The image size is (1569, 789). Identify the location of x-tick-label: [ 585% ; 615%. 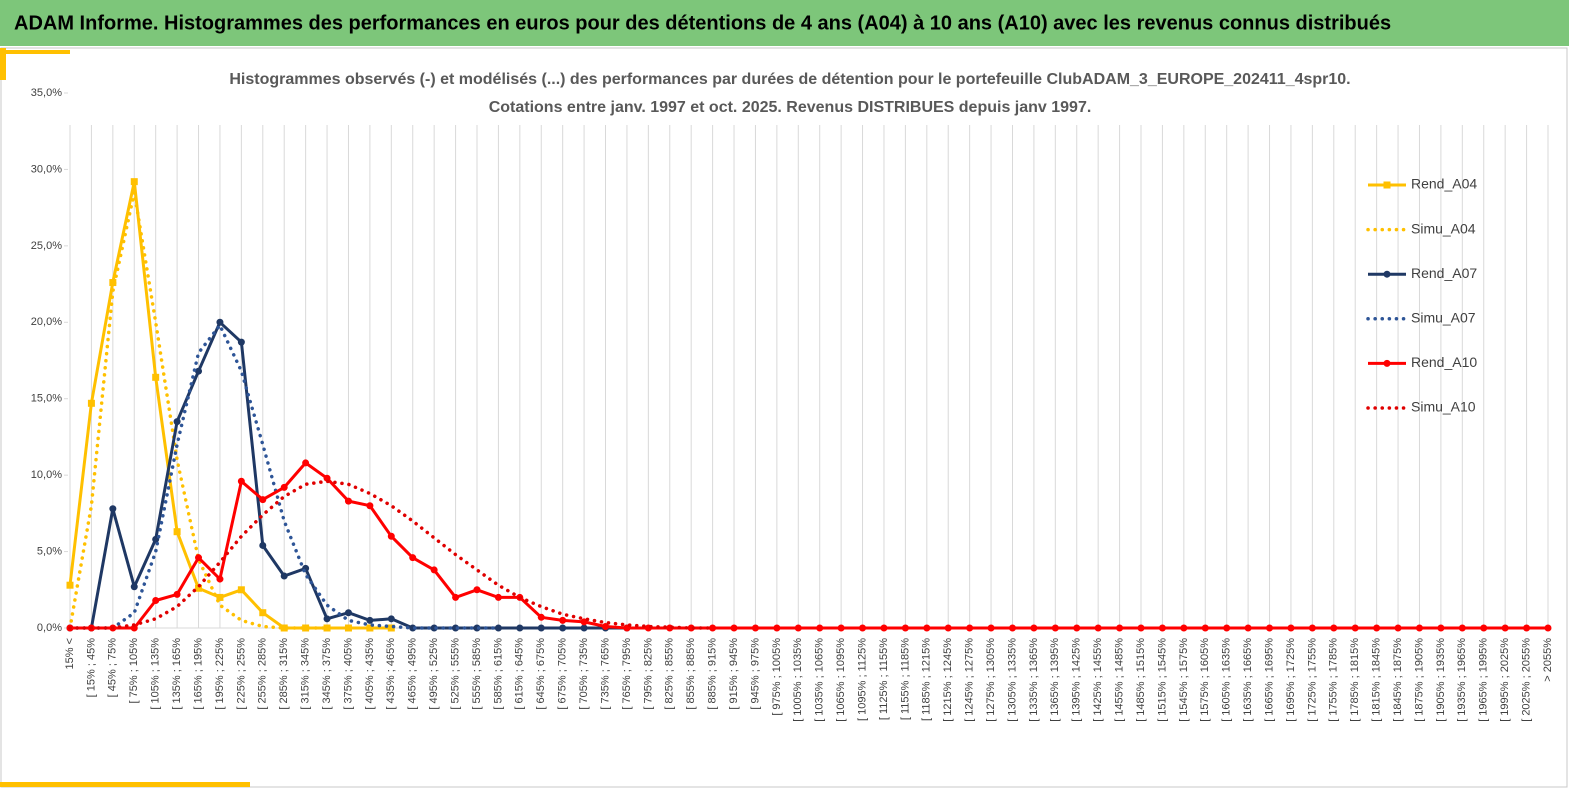
(498, 674).